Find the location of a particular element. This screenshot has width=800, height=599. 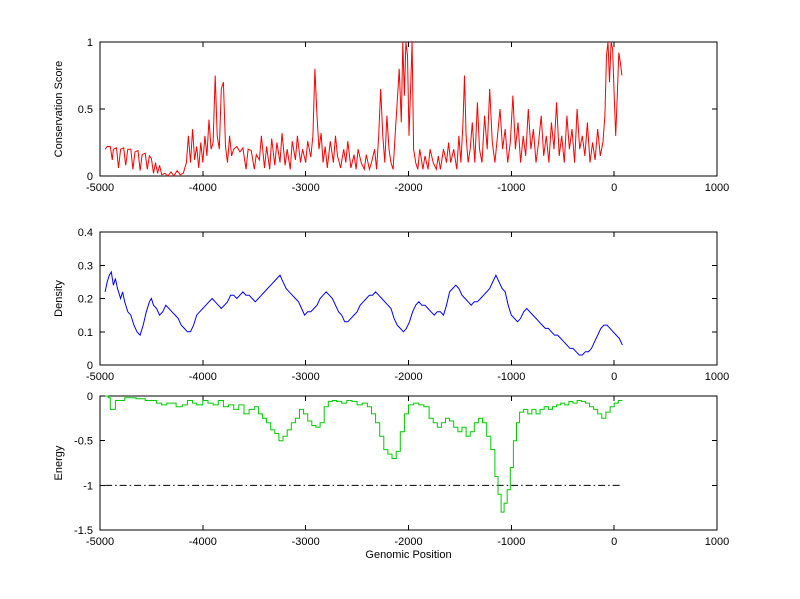

y-tick-label: -1 is located at coordinates (88, 486).